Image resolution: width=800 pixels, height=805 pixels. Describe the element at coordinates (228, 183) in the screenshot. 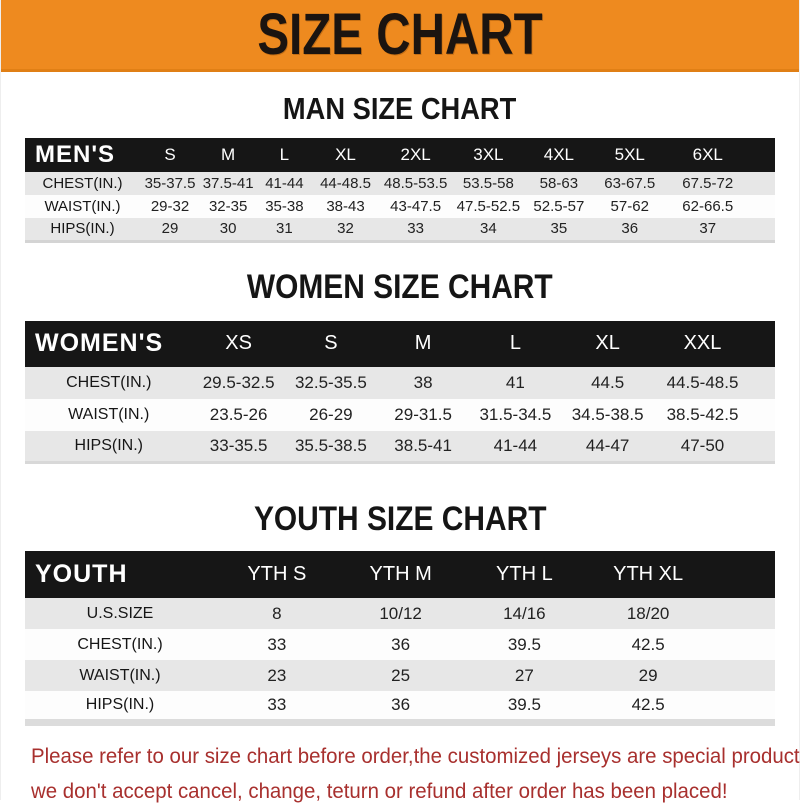

I see `size-value-cell: 37.5-41` at that location.